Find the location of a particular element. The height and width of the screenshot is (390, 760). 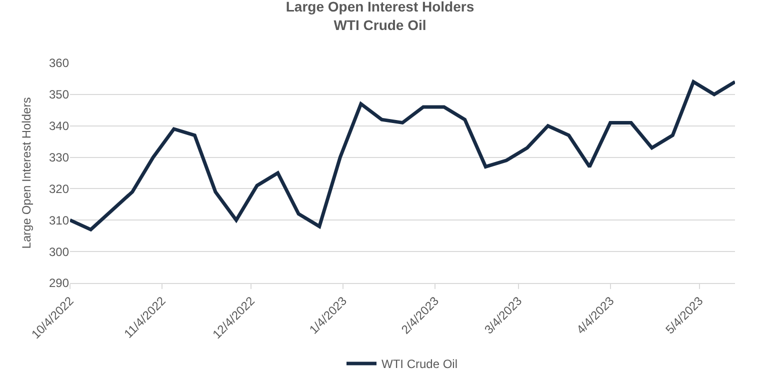

y-axis-title: Large Open Interest Holders is located at coordinates (26, 173).